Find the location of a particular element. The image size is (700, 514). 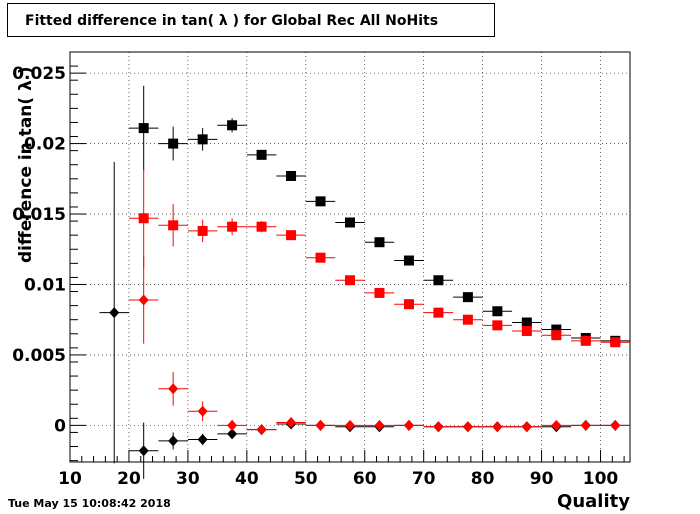

x-tick-label: 80 is located at coordinates (483, 479).